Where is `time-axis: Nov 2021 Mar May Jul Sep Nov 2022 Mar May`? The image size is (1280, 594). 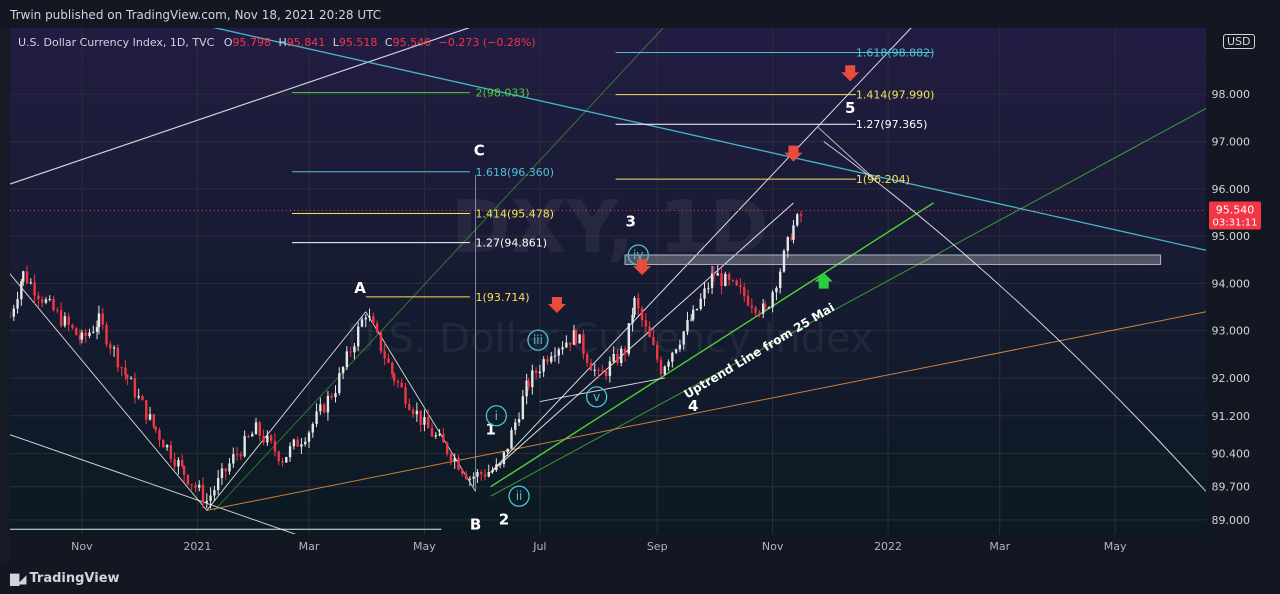
time-axis: Nov 2021 Mar May Jul Sep Nov 2022 Mar May is located at coordinates (599, 546).